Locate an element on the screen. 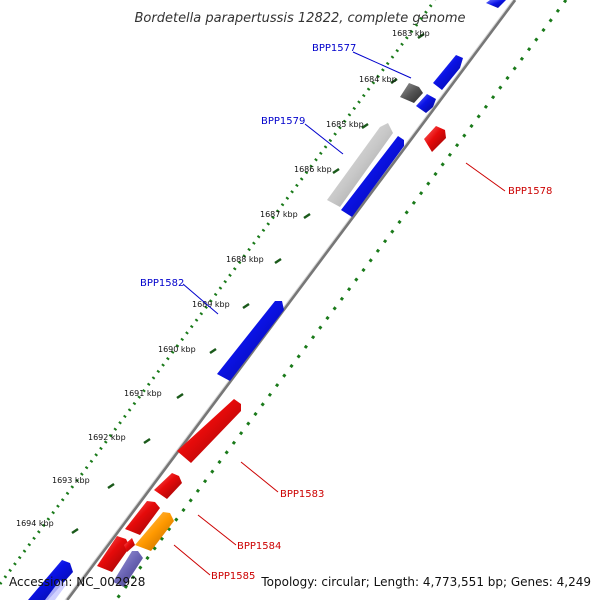 The image size is (600, 600). leader-bpp1582 is located at coordinates (200, 299).